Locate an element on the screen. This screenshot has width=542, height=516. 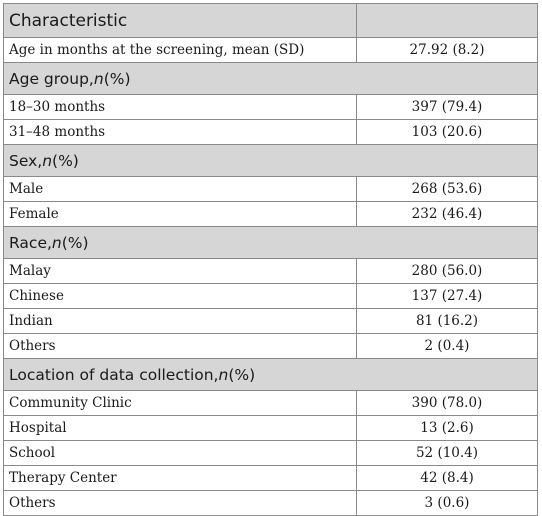
section-row: Sex, n (%) is located at coordinates (270, 160).